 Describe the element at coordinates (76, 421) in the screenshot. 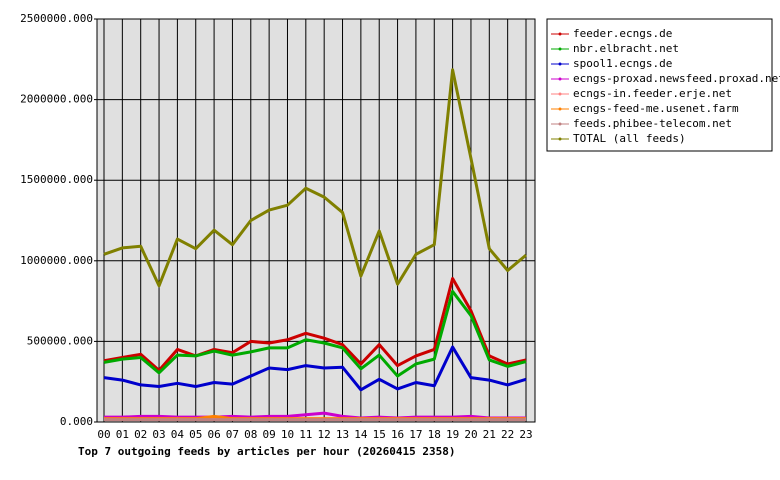

I see `y-tick-label: 0.000` at that location.